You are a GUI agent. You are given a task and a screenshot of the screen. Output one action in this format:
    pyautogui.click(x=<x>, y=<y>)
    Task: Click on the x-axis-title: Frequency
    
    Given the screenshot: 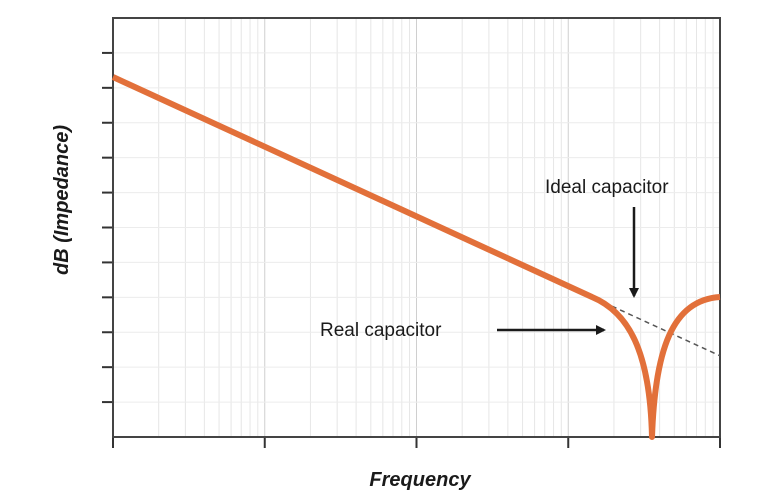 What is the action you would take?
    pyautogui.click(x=420, y=480)
    